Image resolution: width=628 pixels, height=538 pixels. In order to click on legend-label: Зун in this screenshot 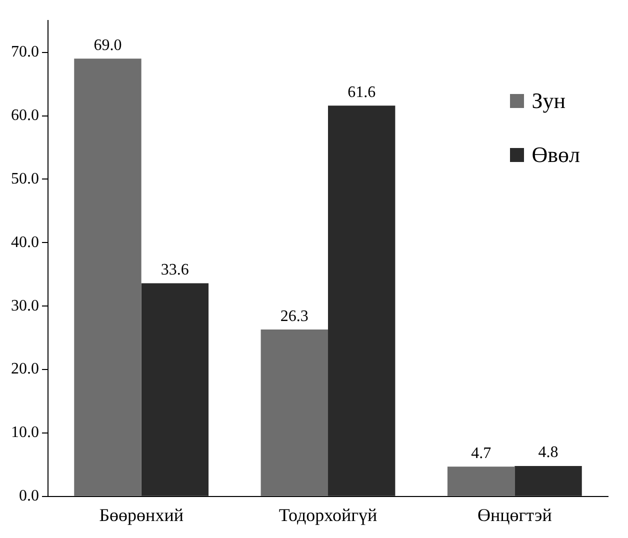, I will do `click(549, 101)`.